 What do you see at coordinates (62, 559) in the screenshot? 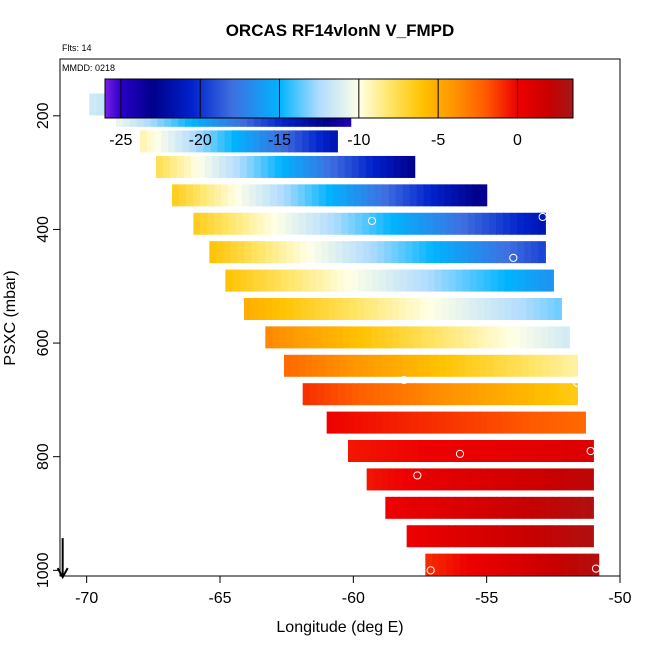
I see `wind-arrow-icon` at bounding box center [62, 559].